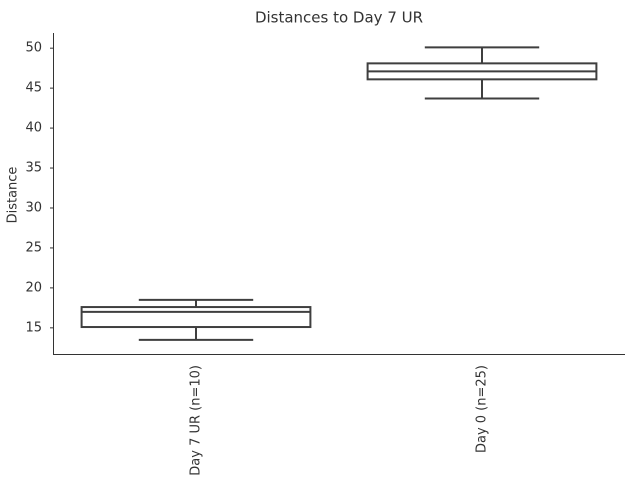 This screenshot has width=640, height=480. What do you see at coordinates (196, 420) in the screenshot?
I see `x-tick-label: Day 7 UR (n=10)` at bounding box center [196, 420].